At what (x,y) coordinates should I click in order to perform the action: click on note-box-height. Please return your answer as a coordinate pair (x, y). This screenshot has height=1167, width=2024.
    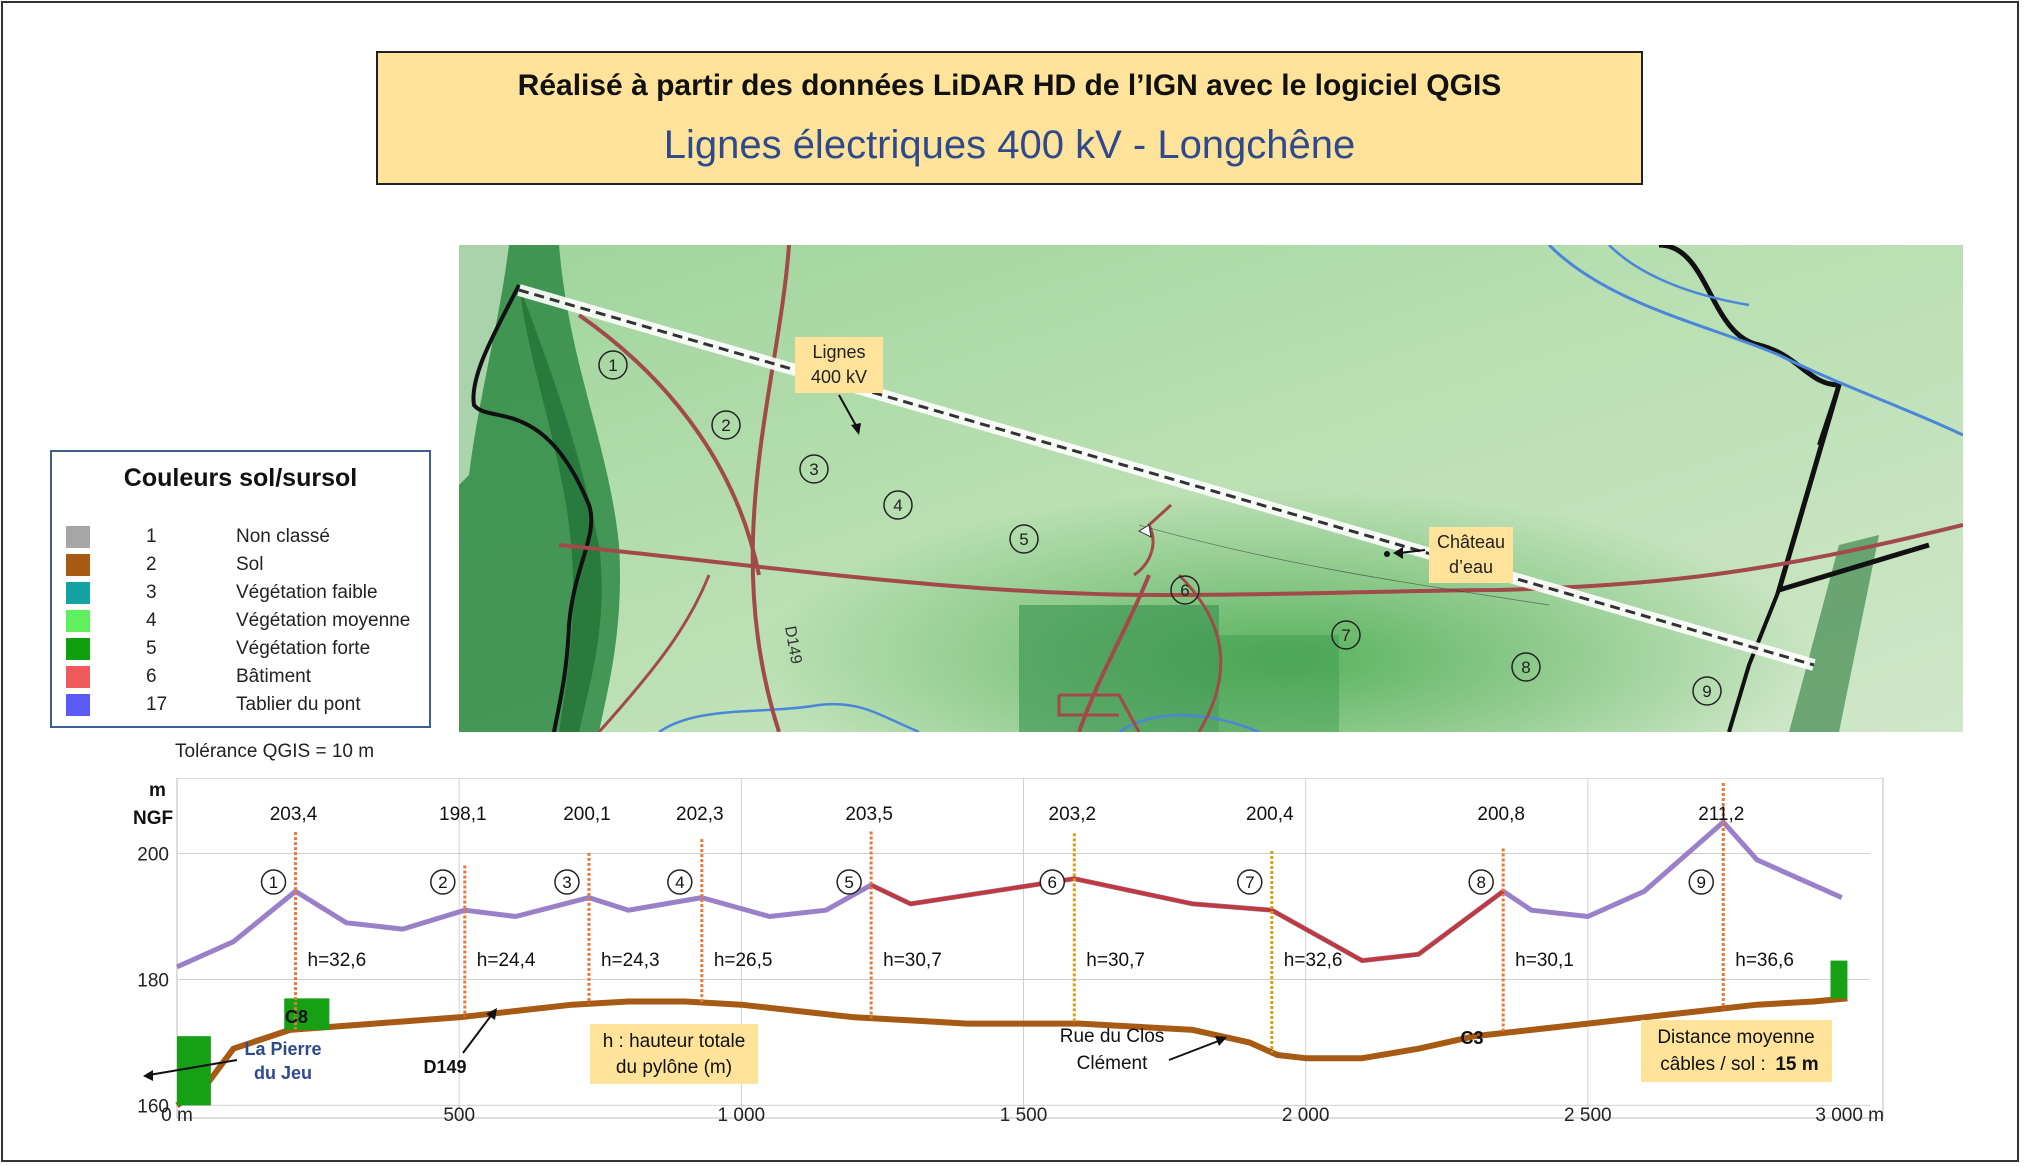
    Looking at the image, I should click on (674, 1054).